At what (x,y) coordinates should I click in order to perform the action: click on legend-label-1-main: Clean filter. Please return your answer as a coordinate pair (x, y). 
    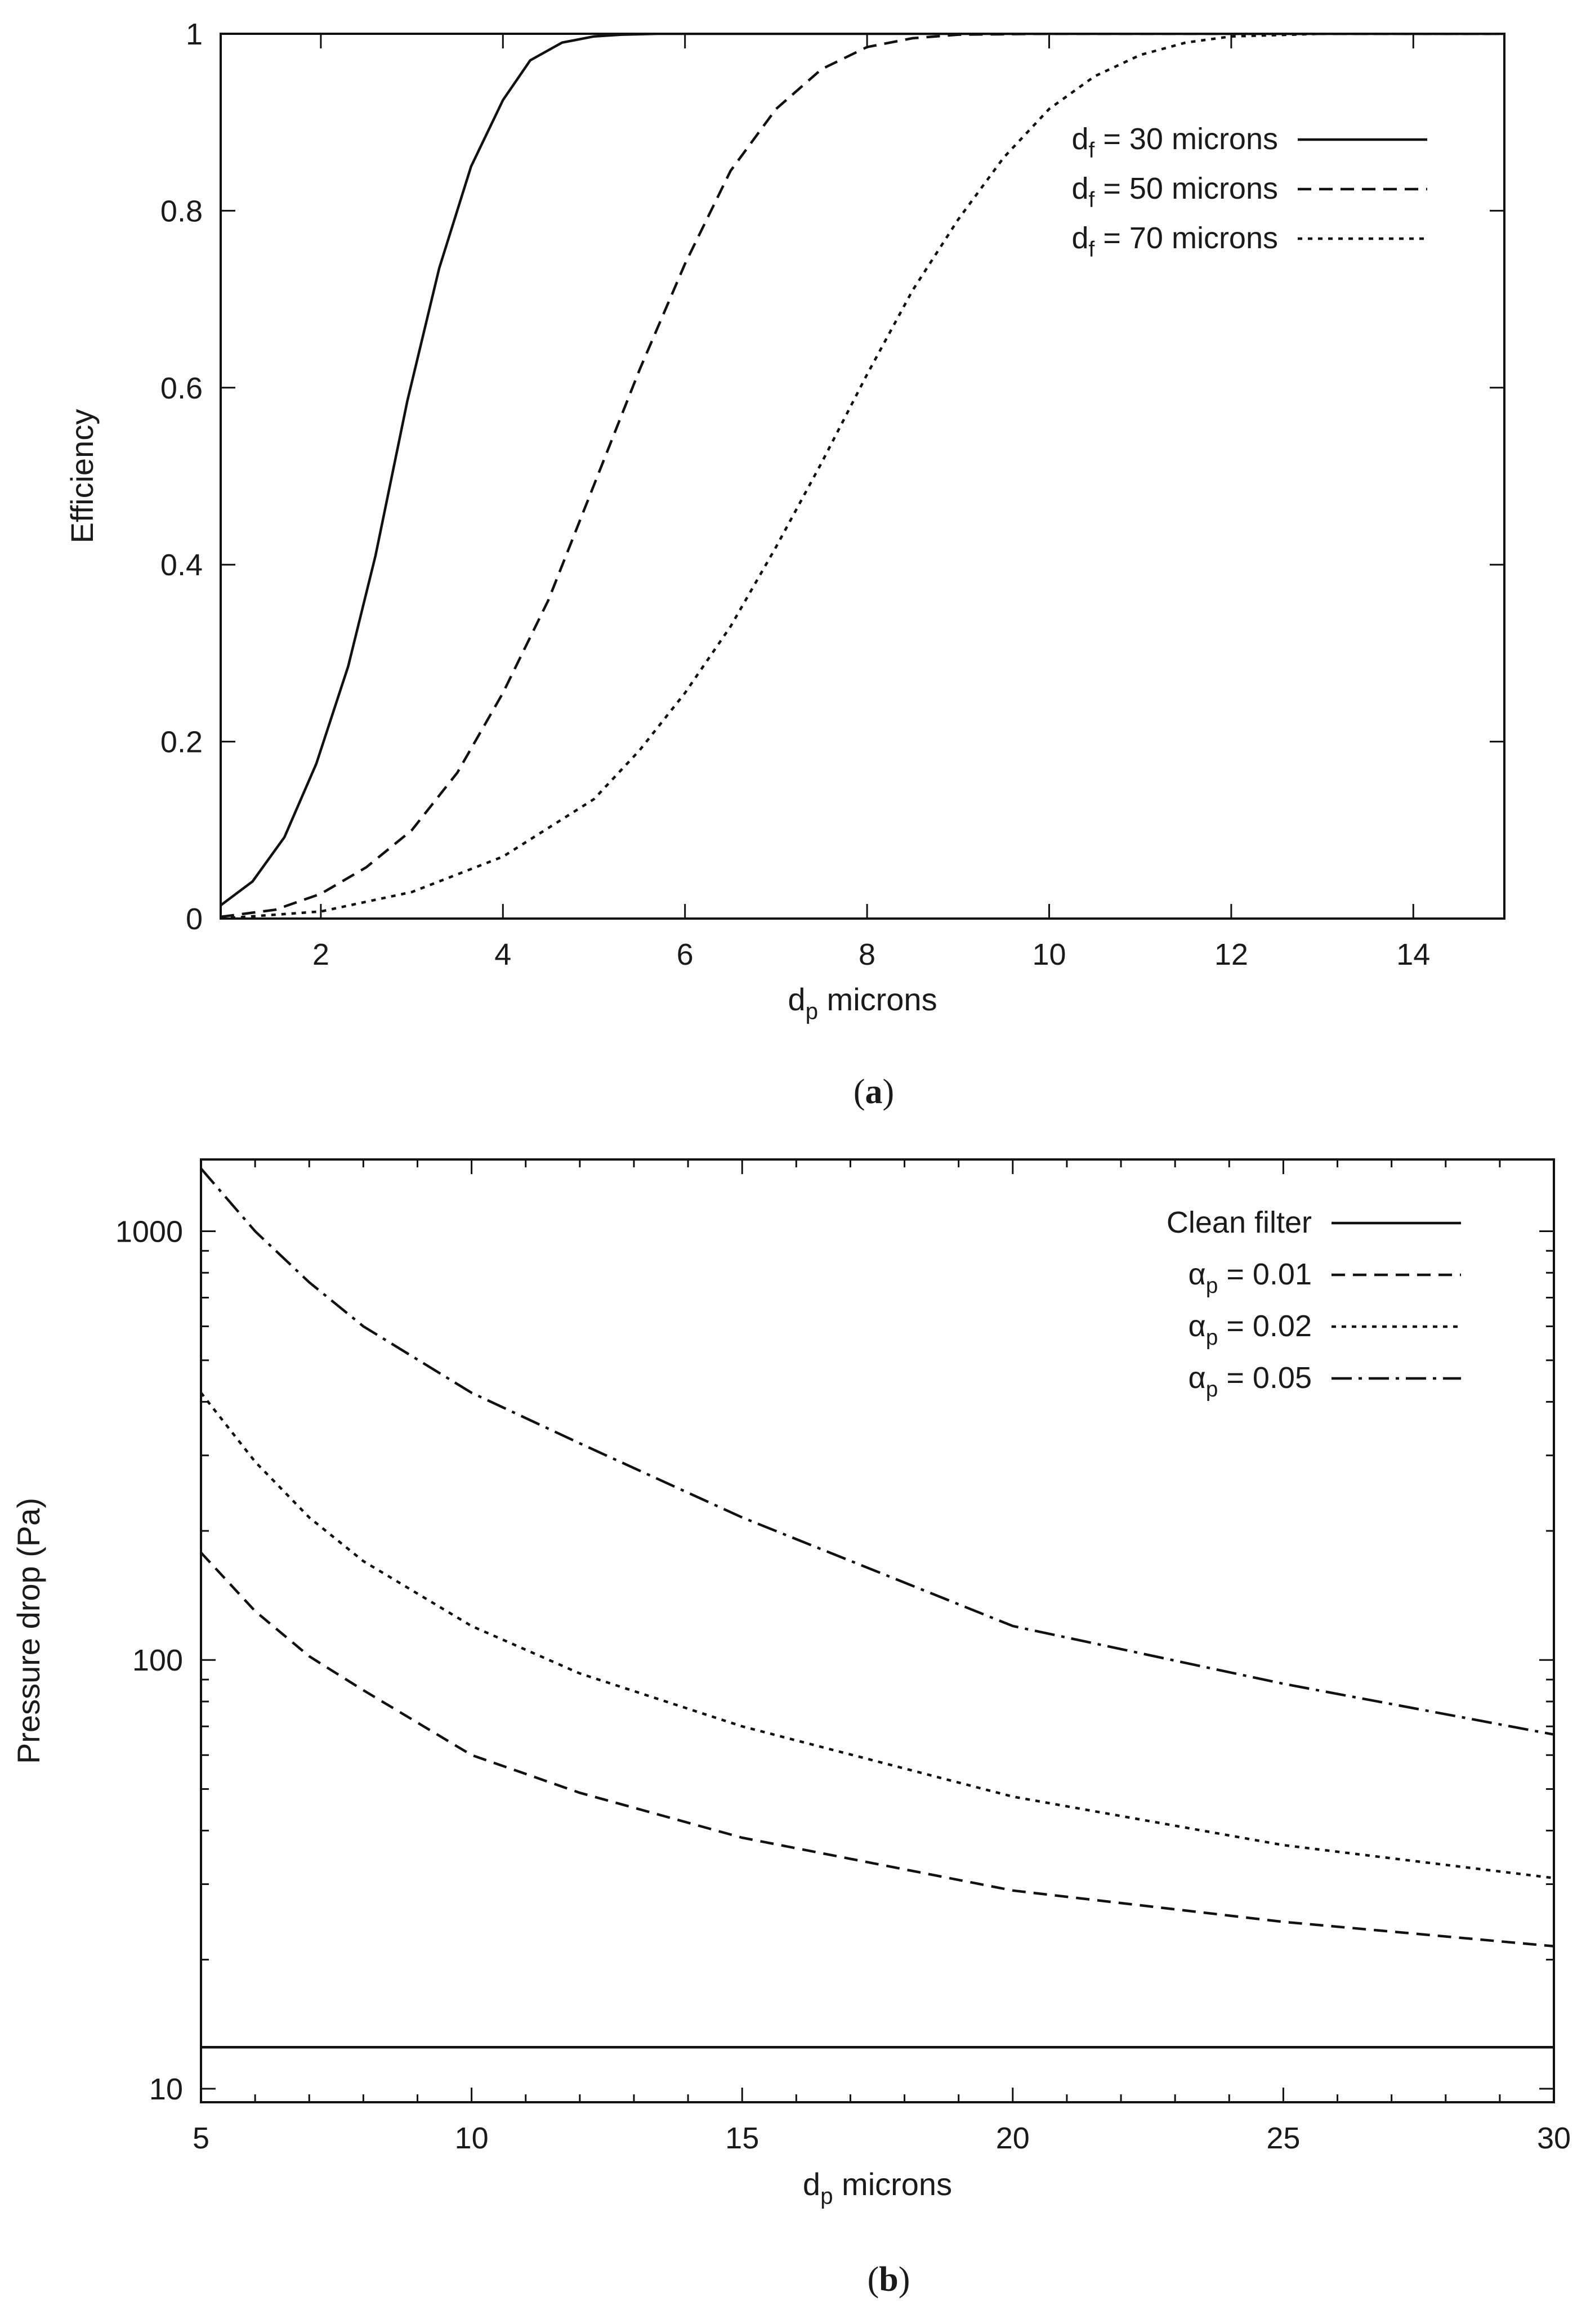
    Looking at the image, I should click on (1239, 1222).